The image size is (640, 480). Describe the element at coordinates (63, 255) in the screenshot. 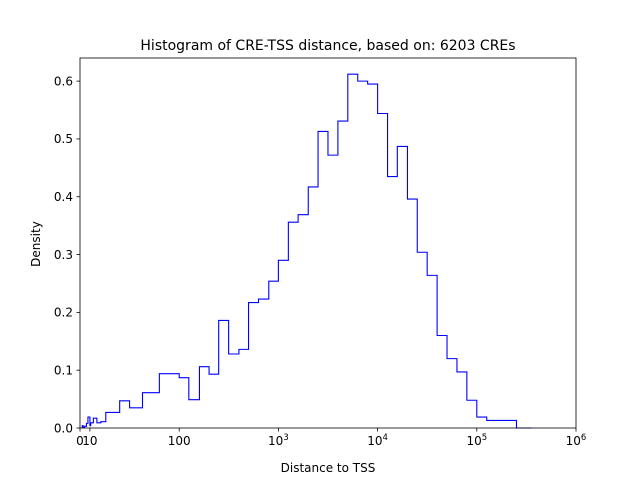

I see `y-tick-label: 0.3` at that location.